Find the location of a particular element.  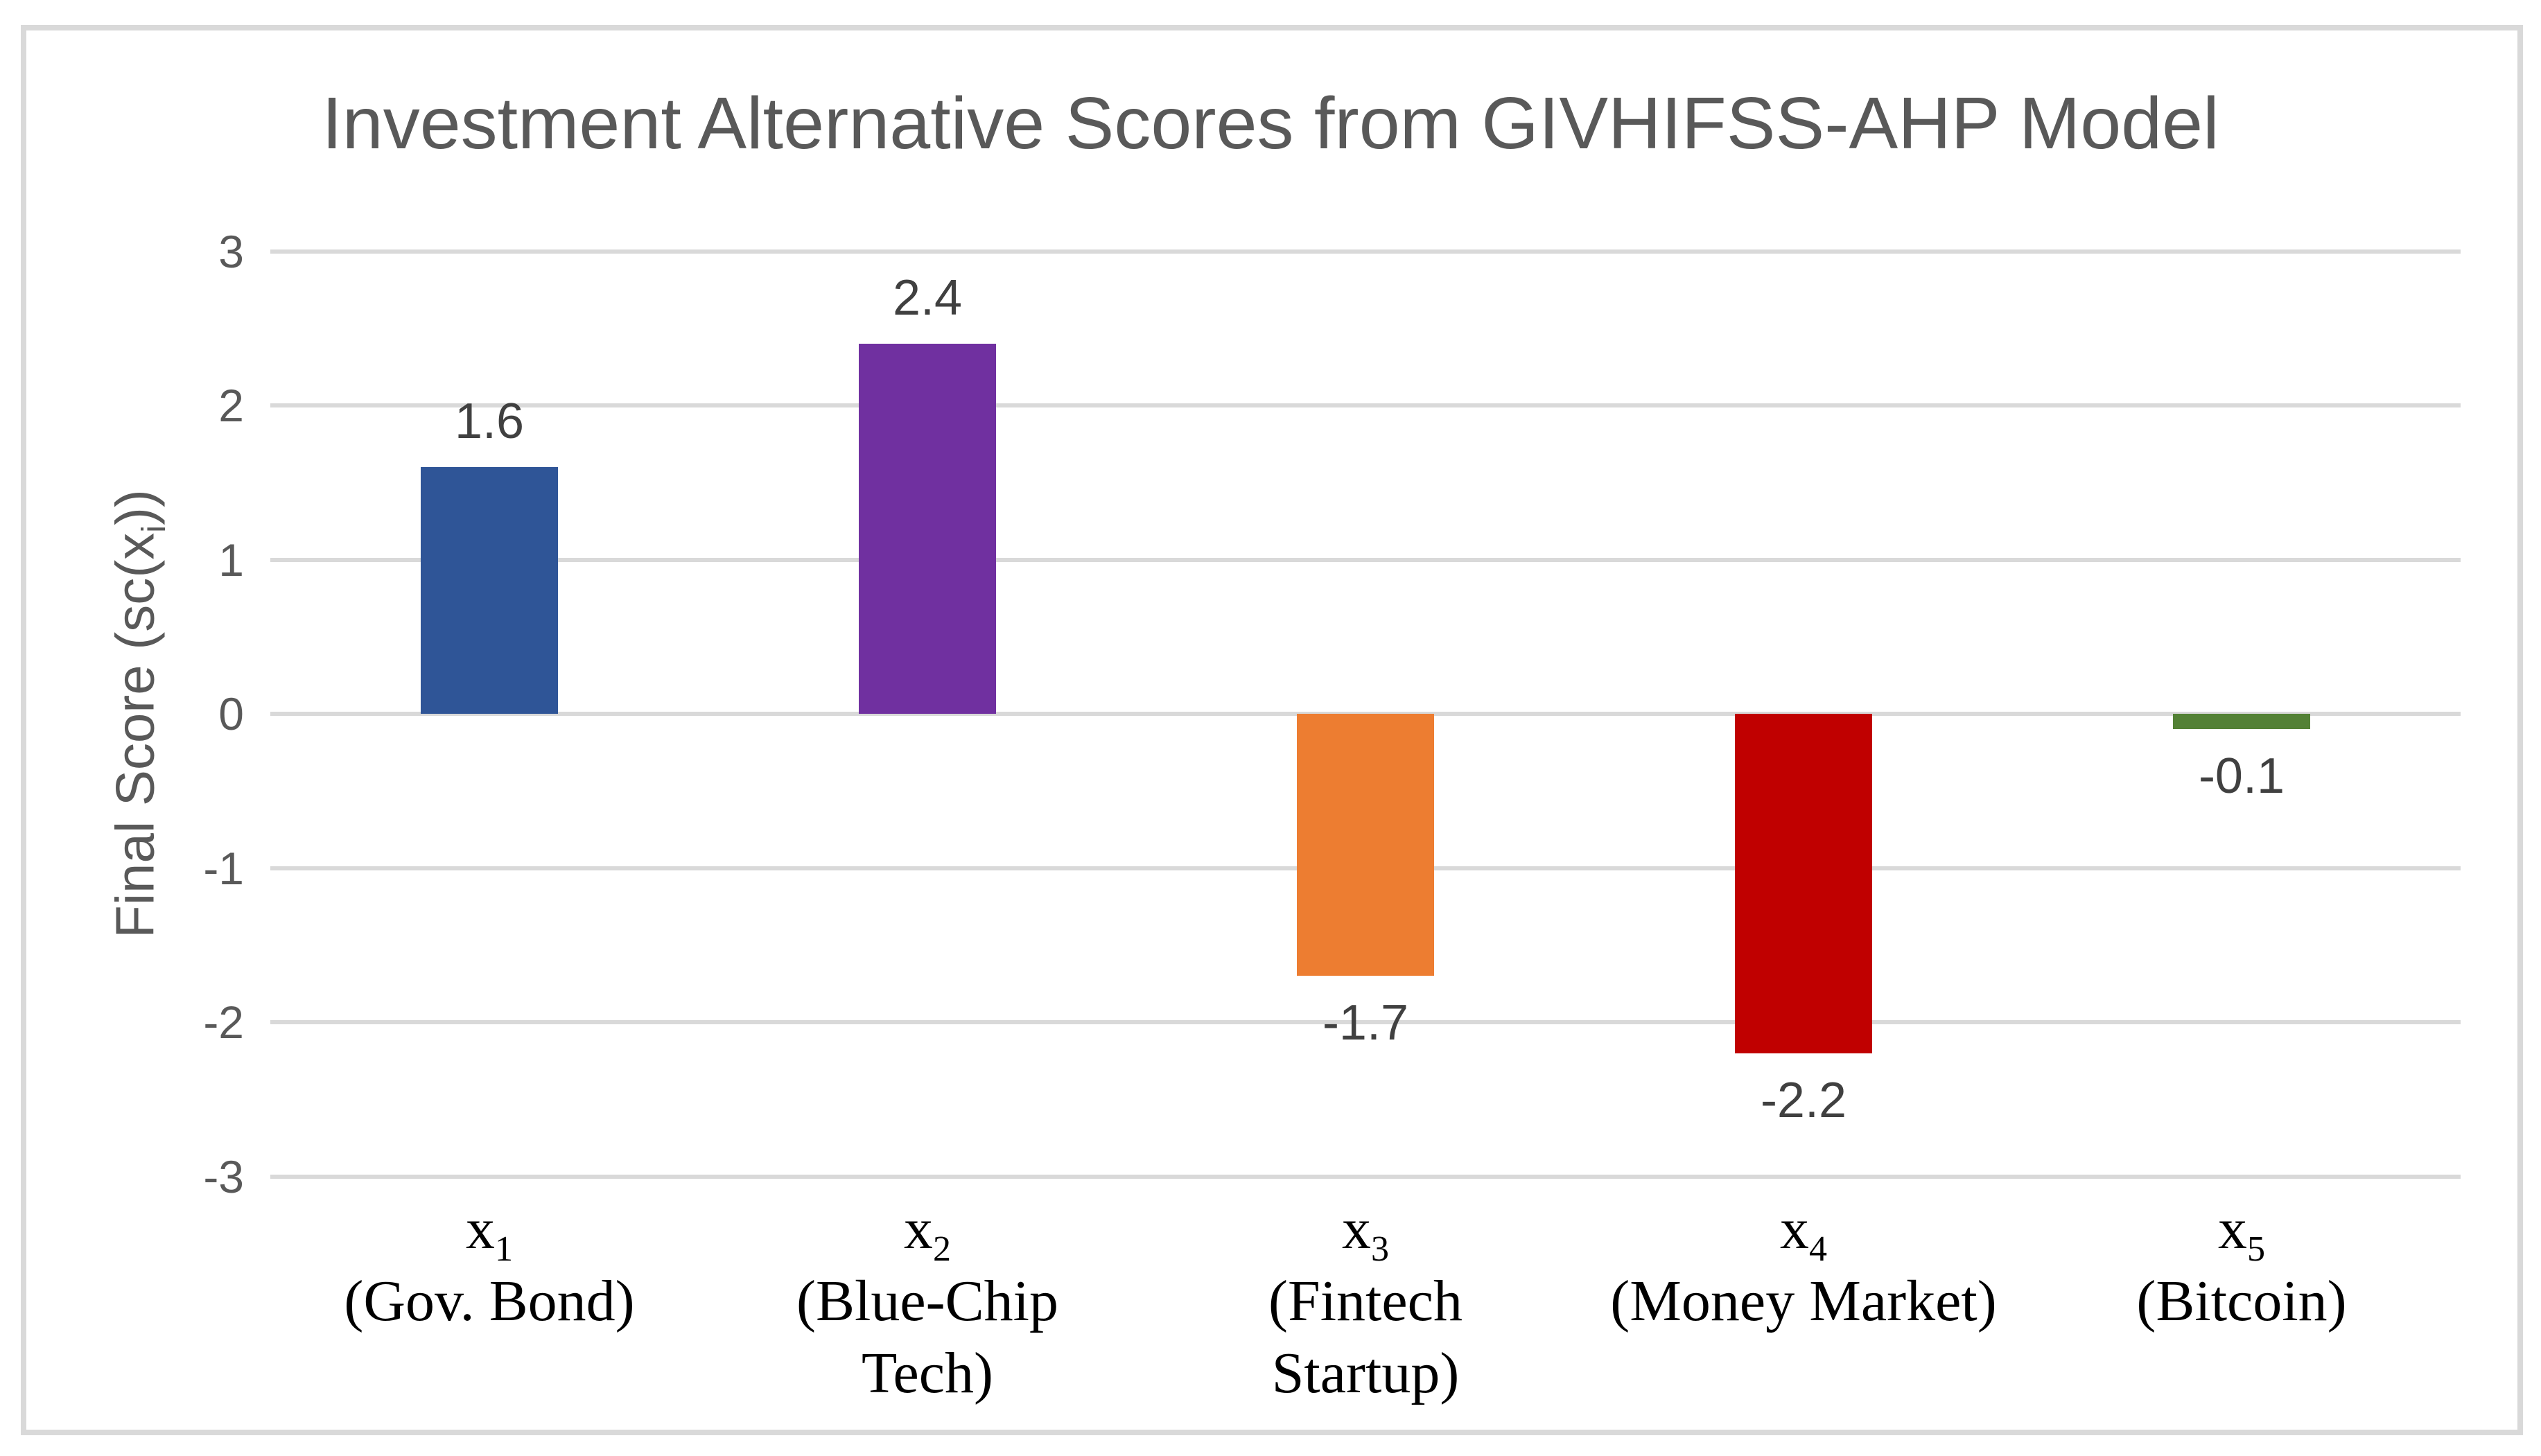

bar-x3 is located at coordinates (1365, 845).